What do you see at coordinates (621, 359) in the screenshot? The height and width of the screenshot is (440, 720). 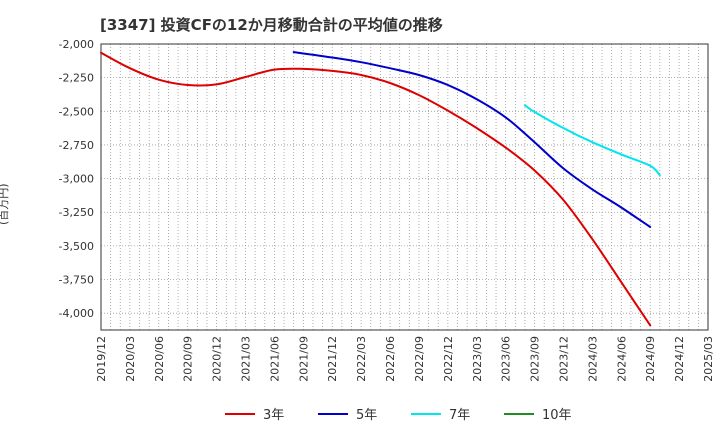 I see `x-tick-label: 2024/06` at bounding box center [621, 359].